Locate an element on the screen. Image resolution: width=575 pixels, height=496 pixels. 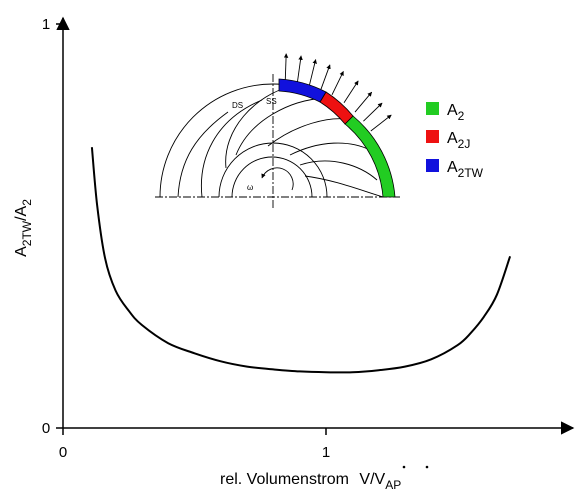
legend-label-a2j-main: A is located at coordinates (452, 138).